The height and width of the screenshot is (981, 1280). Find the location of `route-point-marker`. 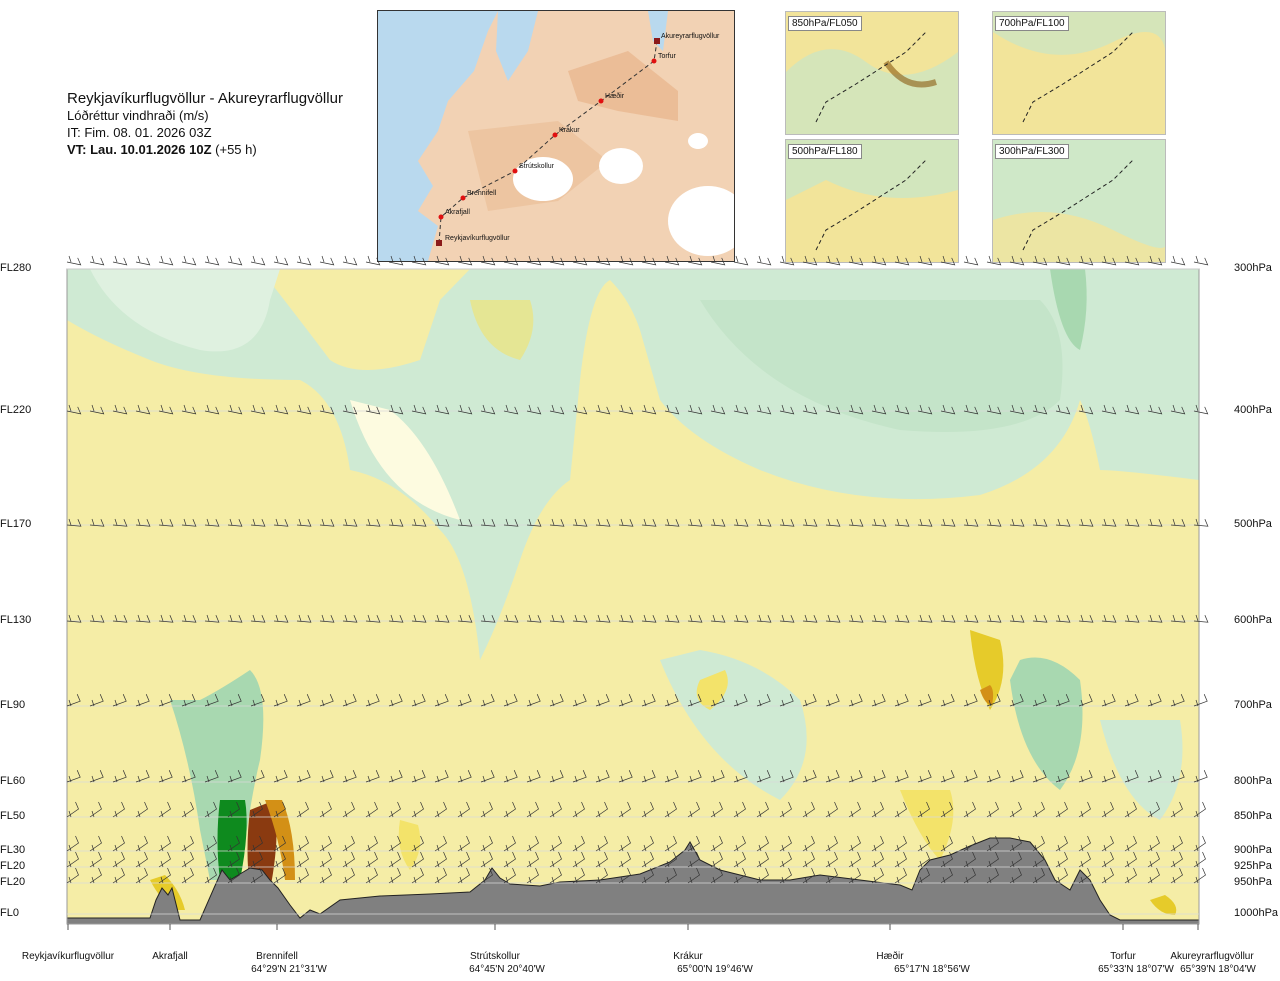

route-point-marker is located at coordinates (463, 198).